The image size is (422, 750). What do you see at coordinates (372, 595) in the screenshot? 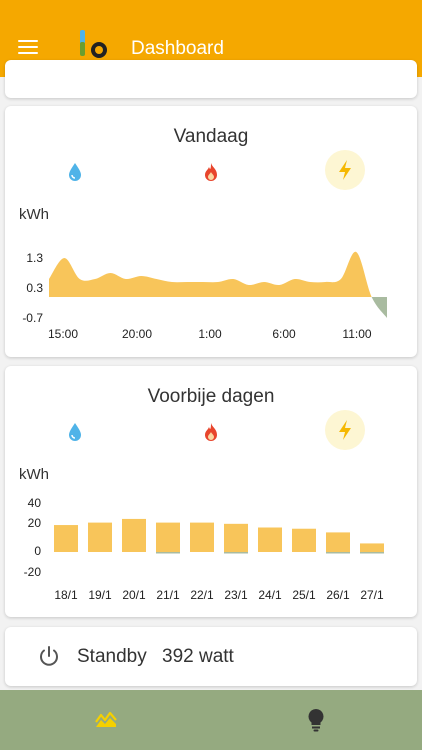
I see `x-tick-label: 27/1` at bounding box center [372, 595].